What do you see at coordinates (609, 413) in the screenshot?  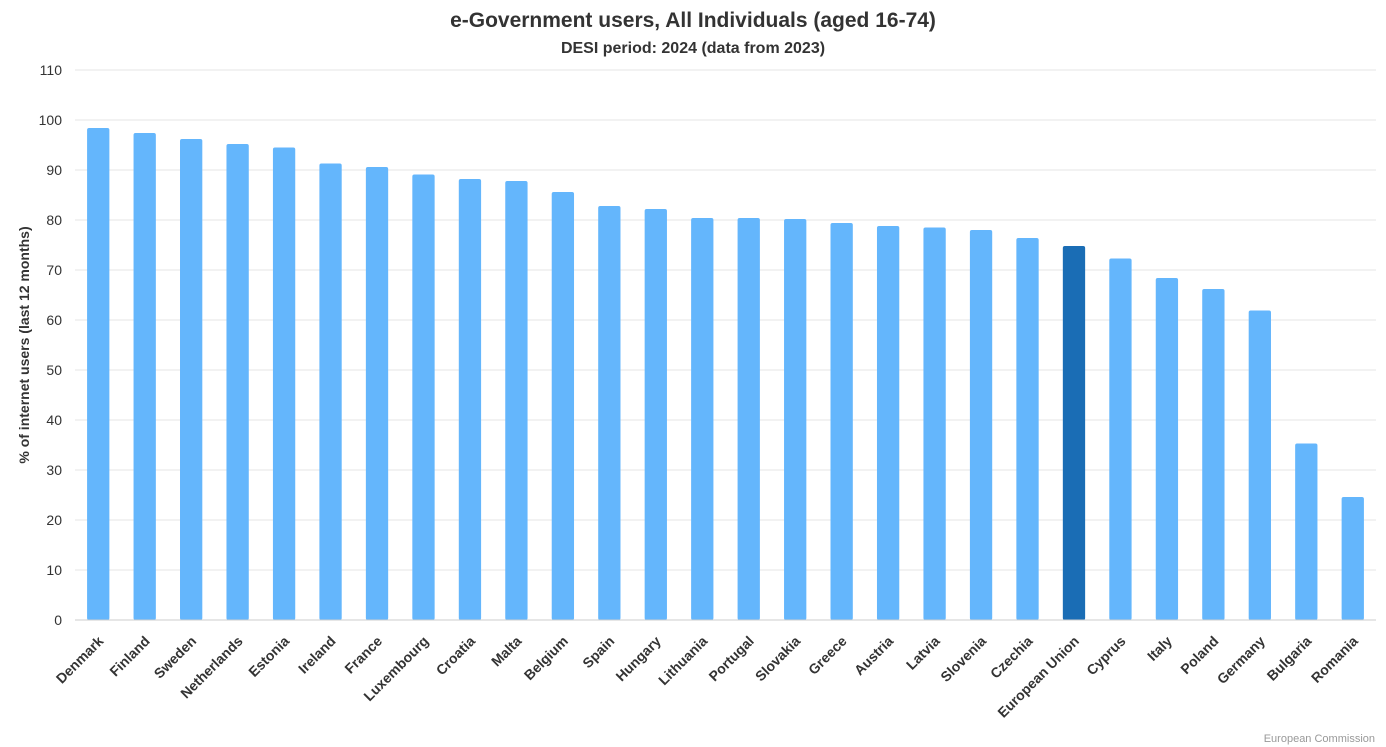 I see `bar-spain` at bounding box center [609, 413].